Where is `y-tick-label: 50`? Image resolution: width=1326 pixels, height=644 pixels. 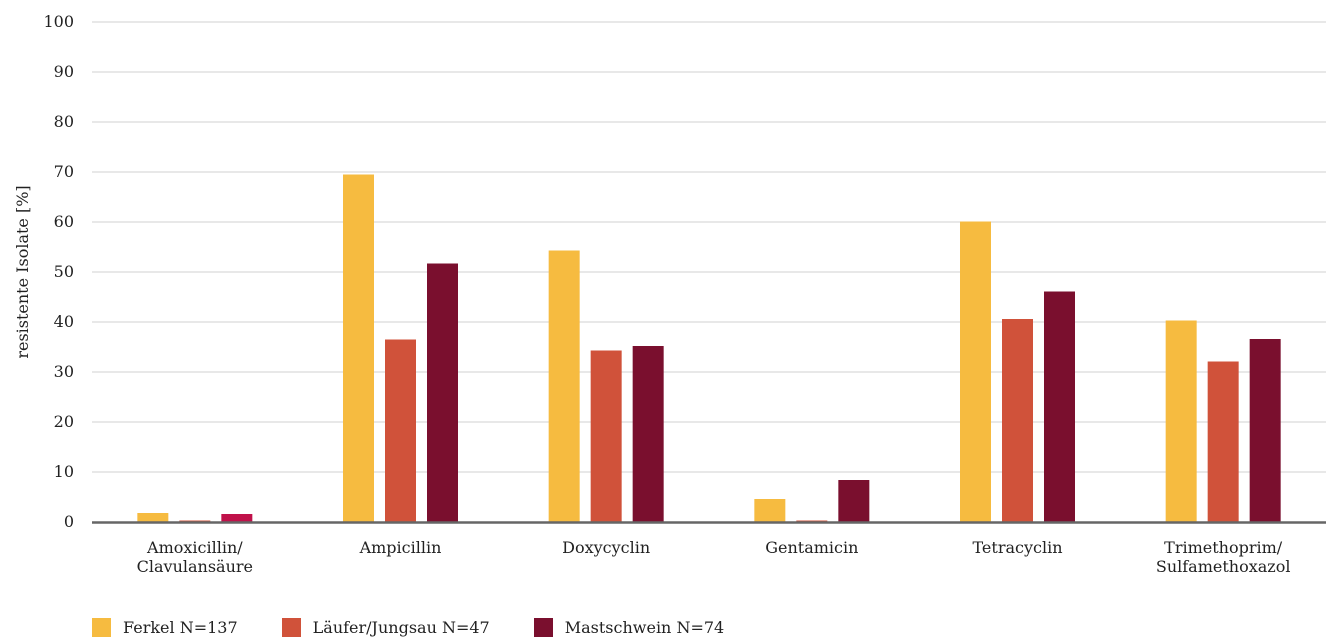
y-tick-label: 50 is located at coordinates (64, 271).